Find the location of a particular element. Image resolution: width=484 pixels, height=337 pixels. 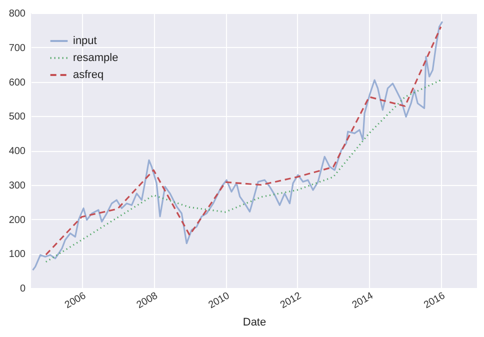

legend-label: resample is located at coordinates (95, 58).